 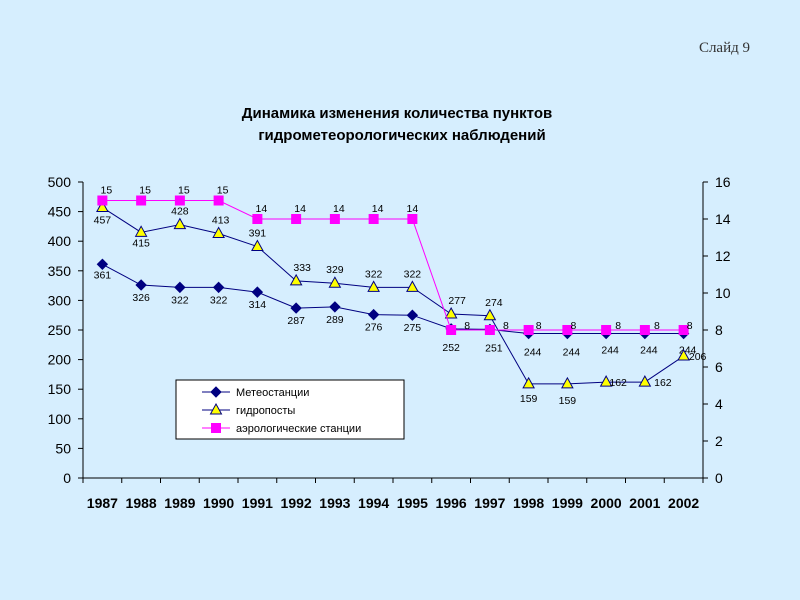 I want to click on y-right-tick-label: 10, so click(x=723, y=293).